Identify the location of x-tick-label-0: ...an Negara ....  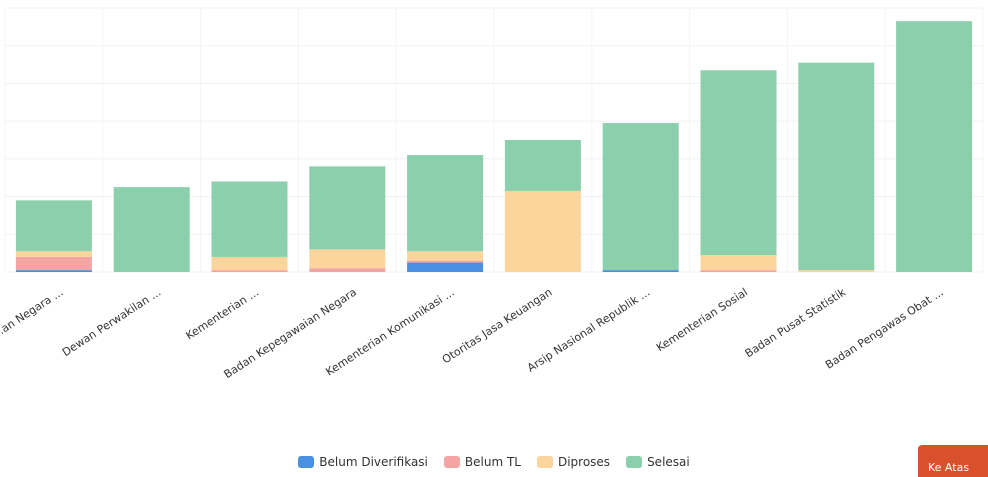
(33, 313).